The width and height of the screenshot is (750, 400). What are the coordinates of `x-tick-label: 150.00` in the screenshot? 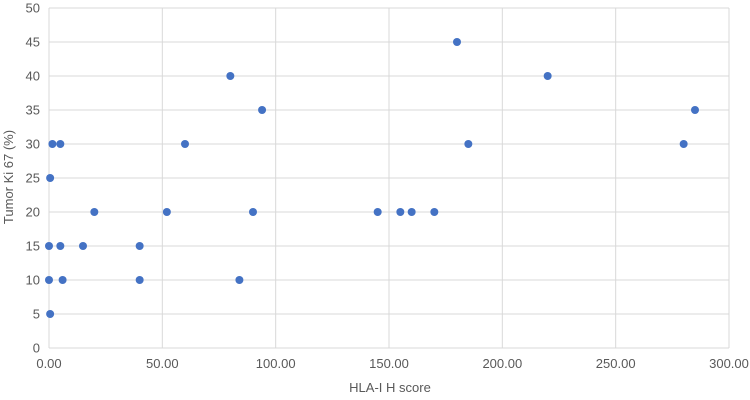 It's located at (389, 363).